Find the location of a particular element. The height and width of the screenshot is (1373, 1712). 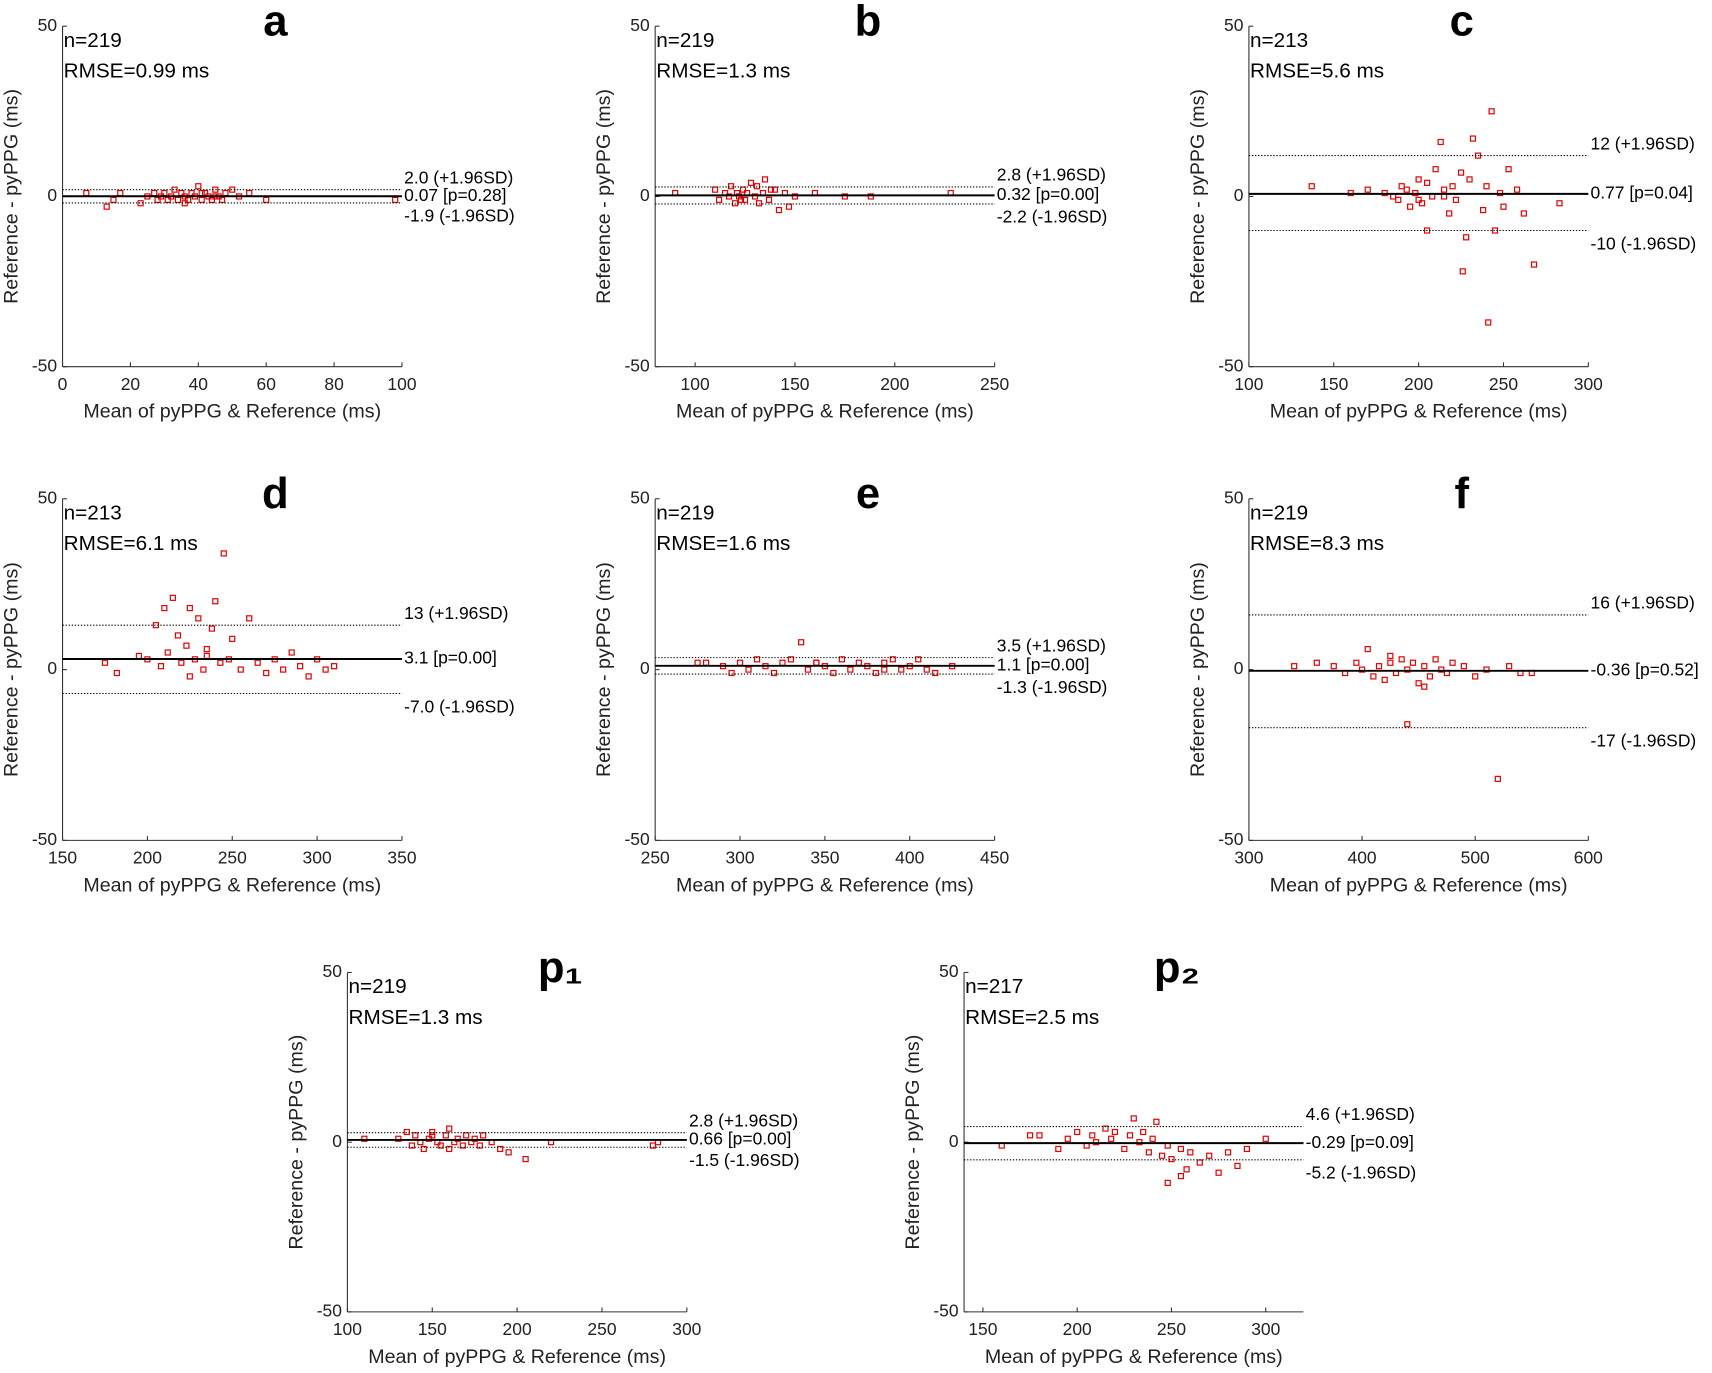

x-tick-label: 80 is located at coordinates (334, 384).